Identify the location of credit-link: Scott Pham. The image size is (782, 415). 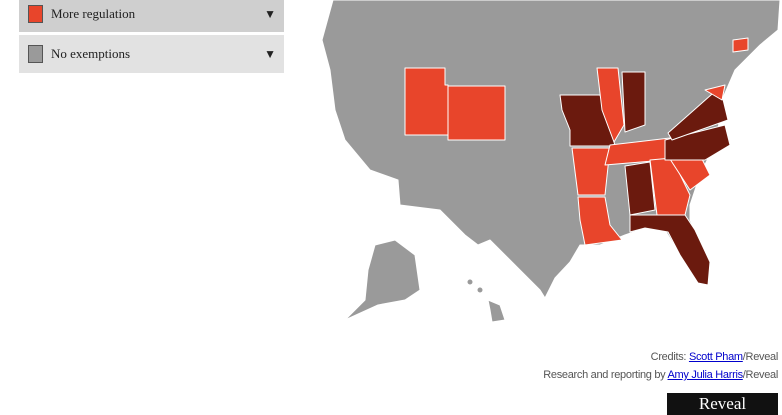
(715, 357).